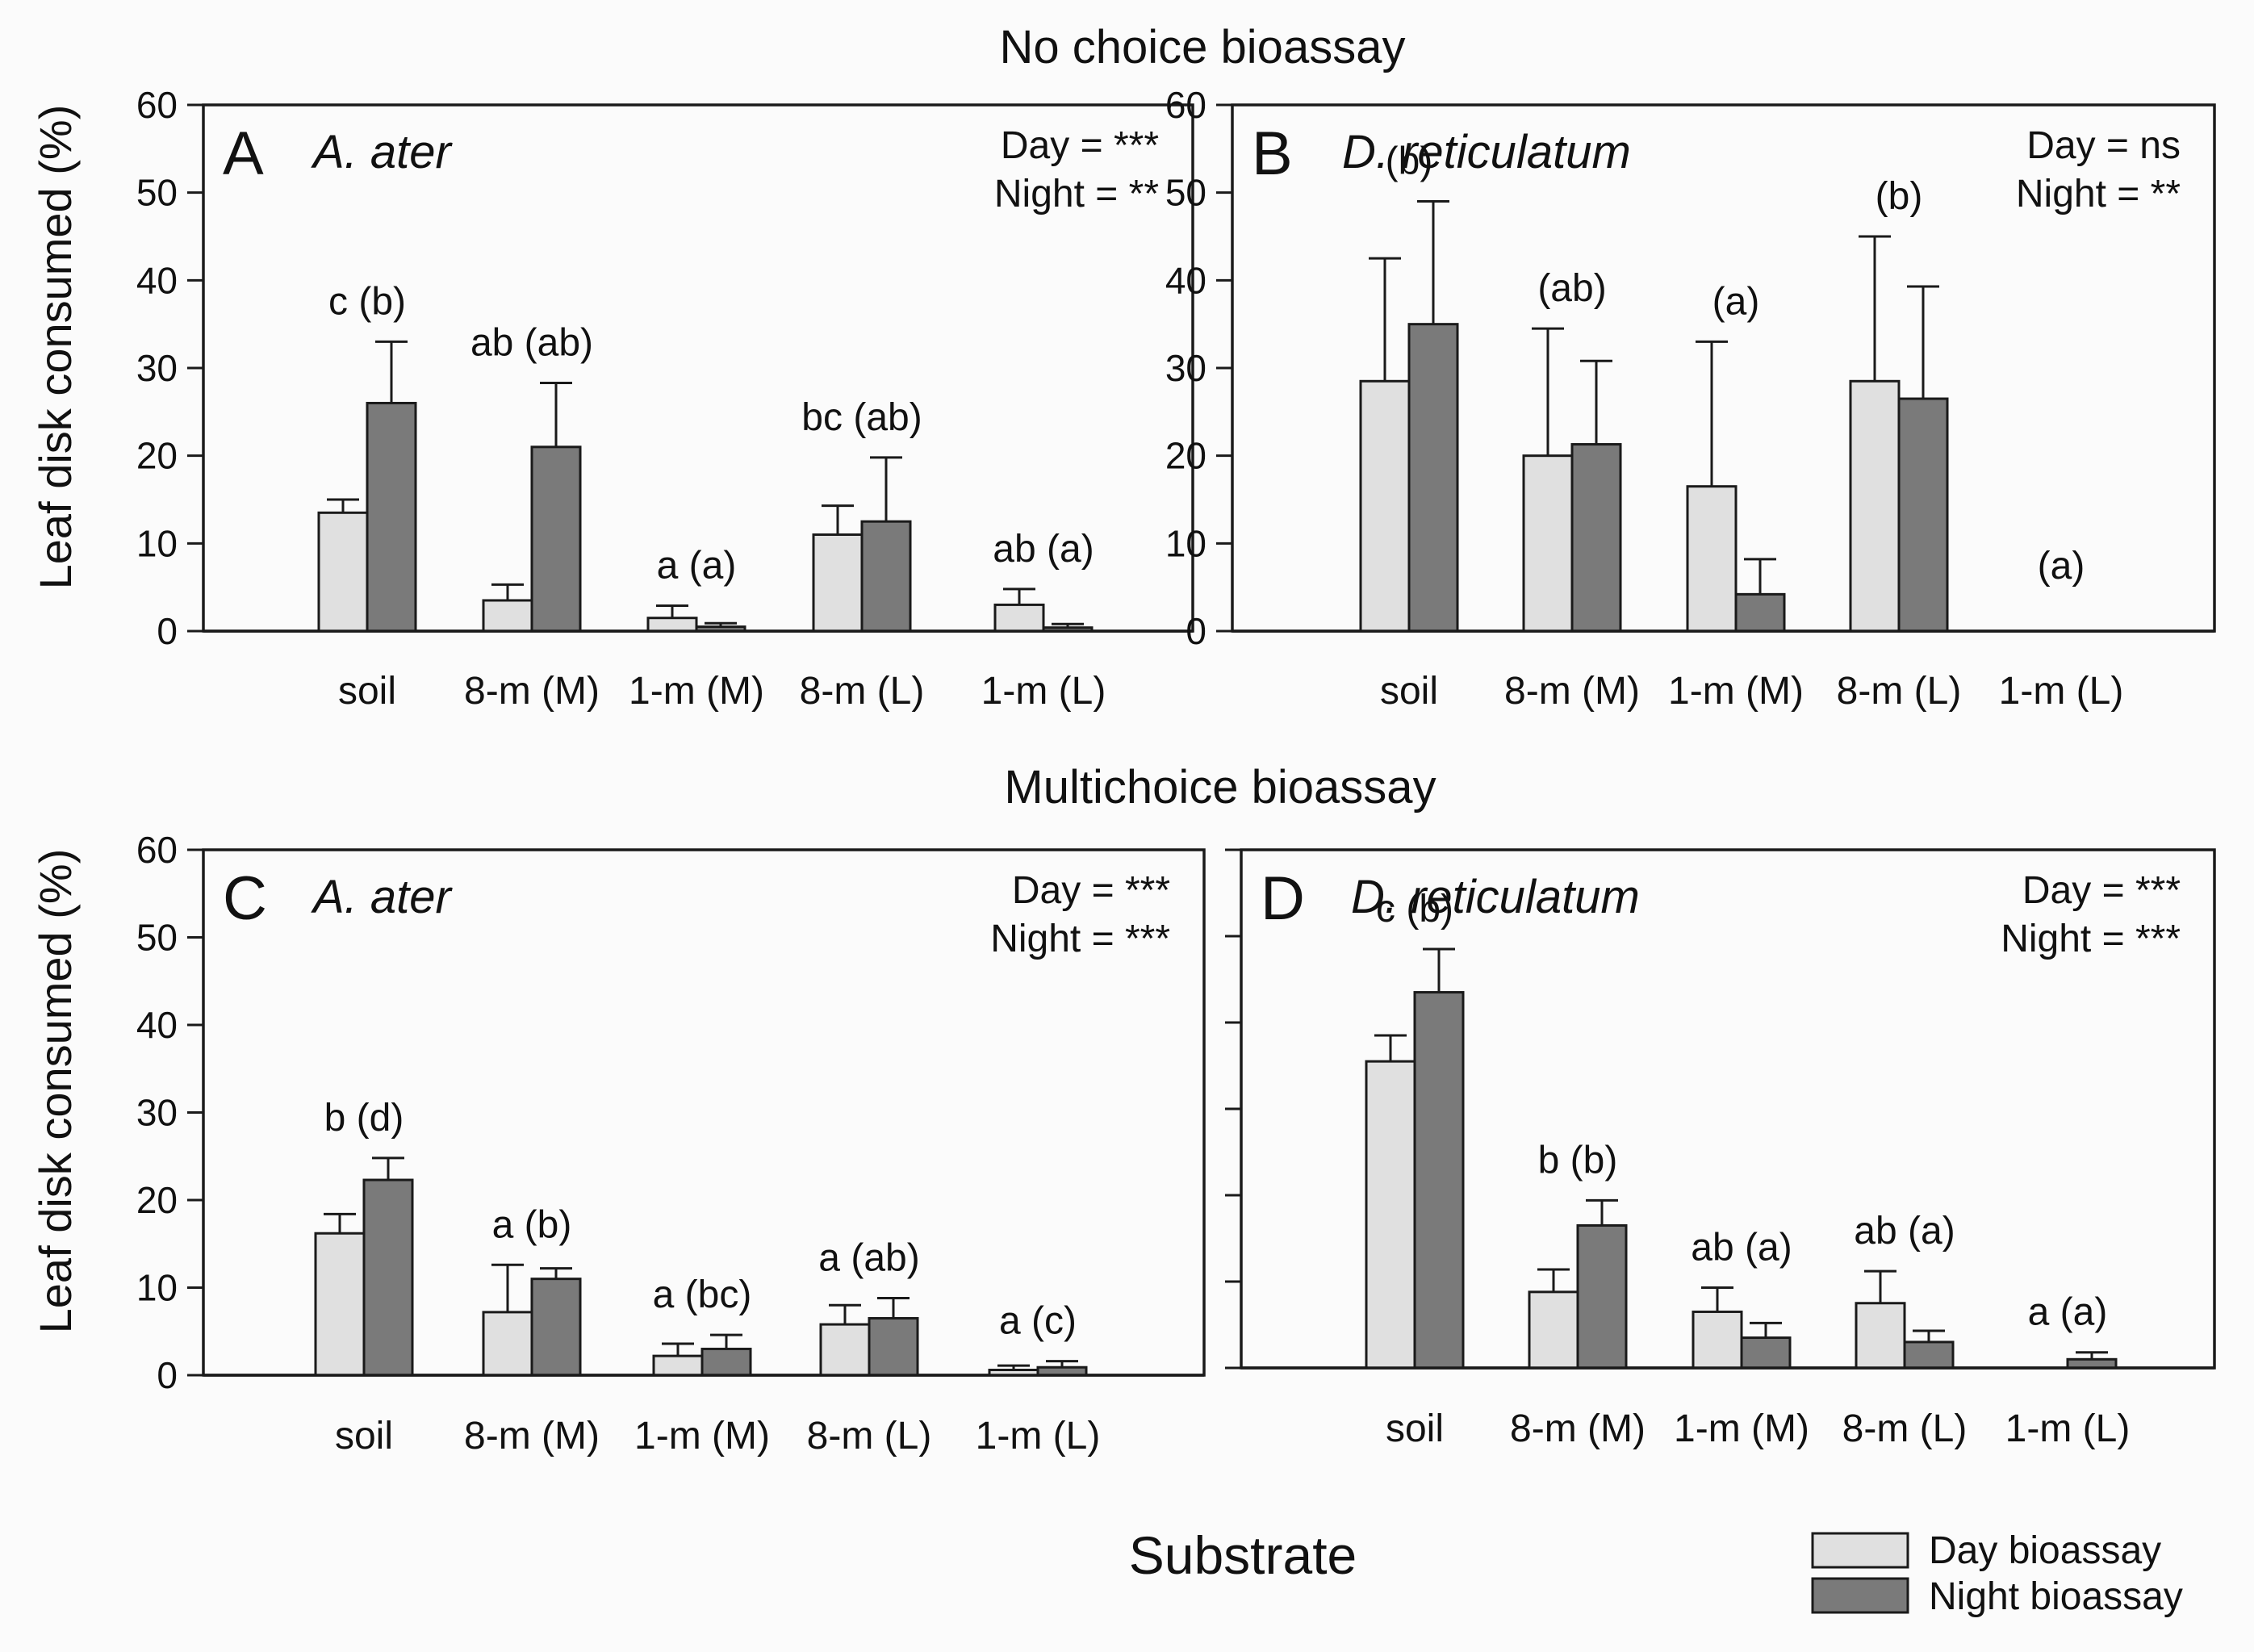 The width and height of the screenshot is (2254, 1652). Describe the element at coordinates (2101, 890) in the screenshot. I see `stats-label-d: Day = ***` at that location.